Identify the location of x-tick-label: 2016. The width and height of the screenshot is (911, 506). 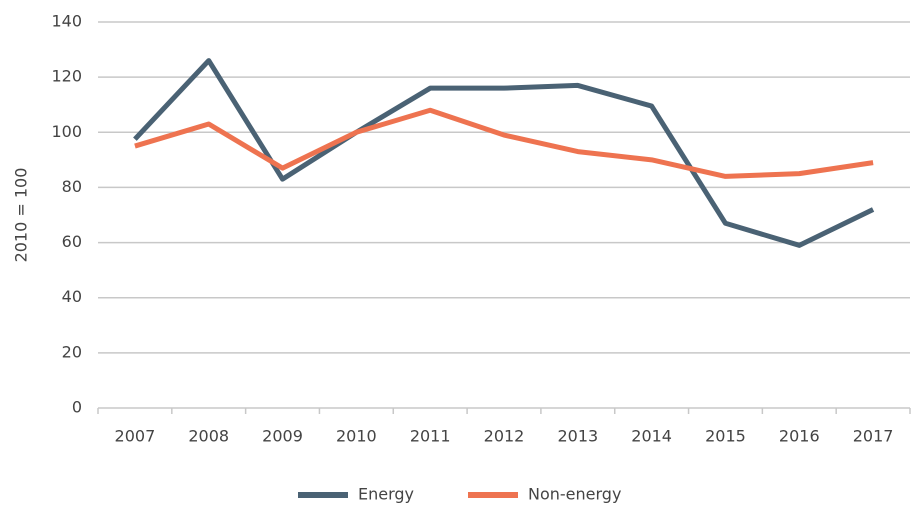
(799, 436).